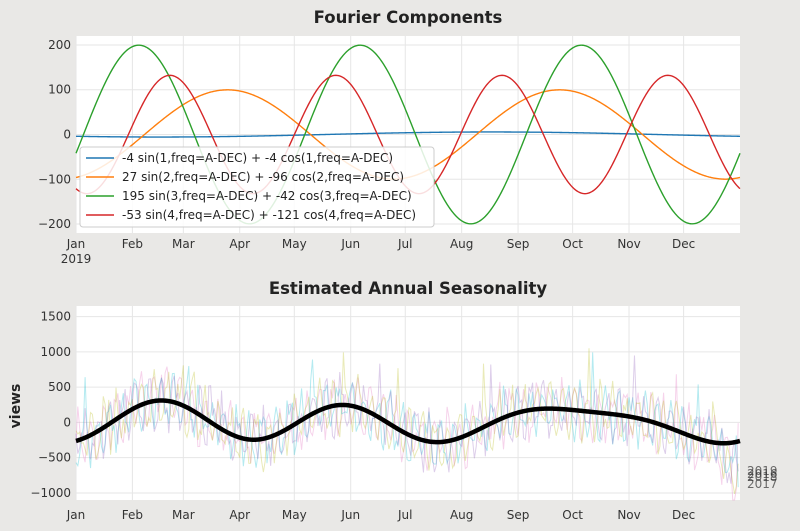 The height and width of the screenshot is (531, 800). What do you see at coordinates (55, 352) in the screenshot?
I see `y-tick-label: 1000` at bounding box center [55, 352].